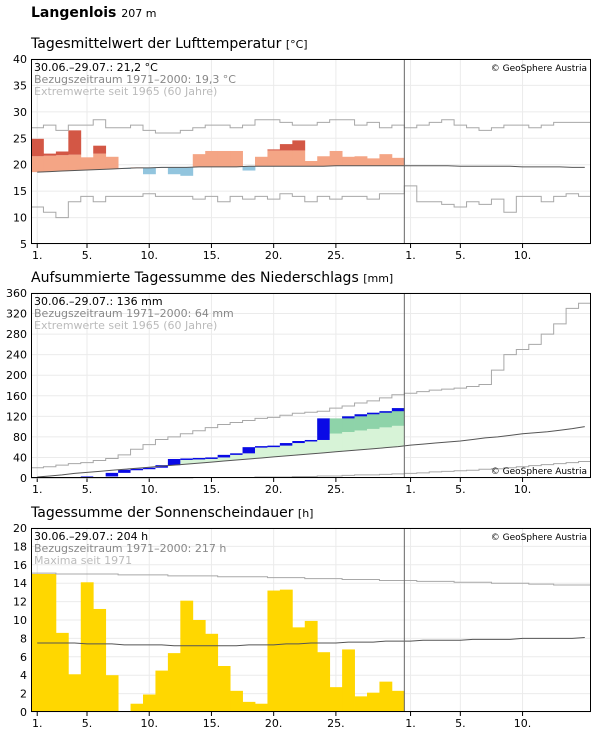 The image size is (596, 729). Describe the element at coordinates (23, 638) in the screenshot. I see `y-tick-label: 8` at that location.